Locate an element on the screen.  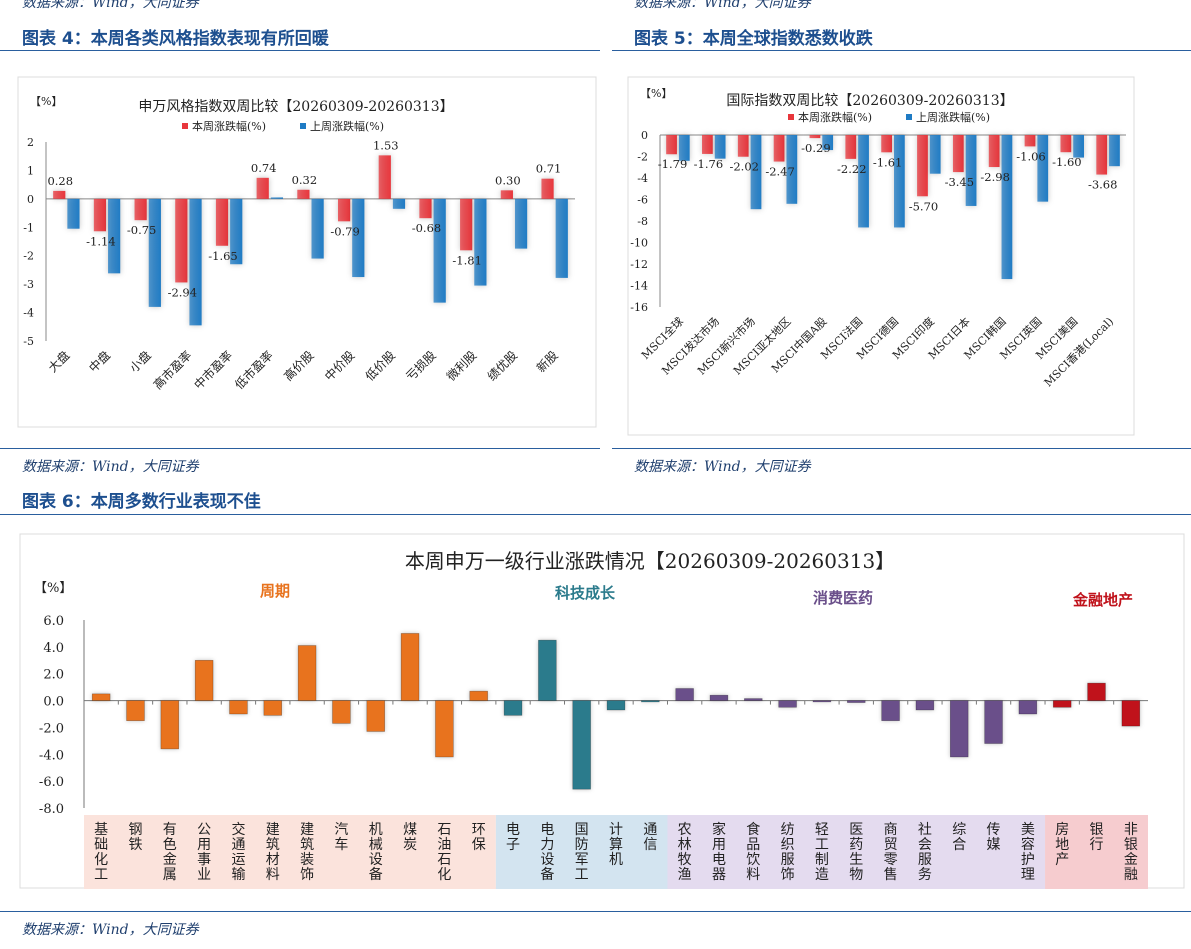
fig6-group-label: 周期 is located at coordinates (275, 591).